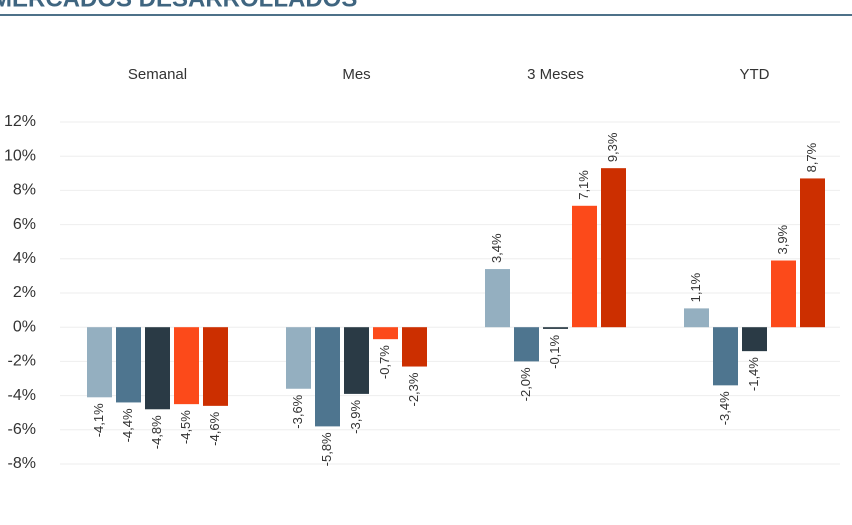 Image resolution: width=852 pixels, height=525 pixels. I want to click on y-tick-label: 6%, so click(24, 224).